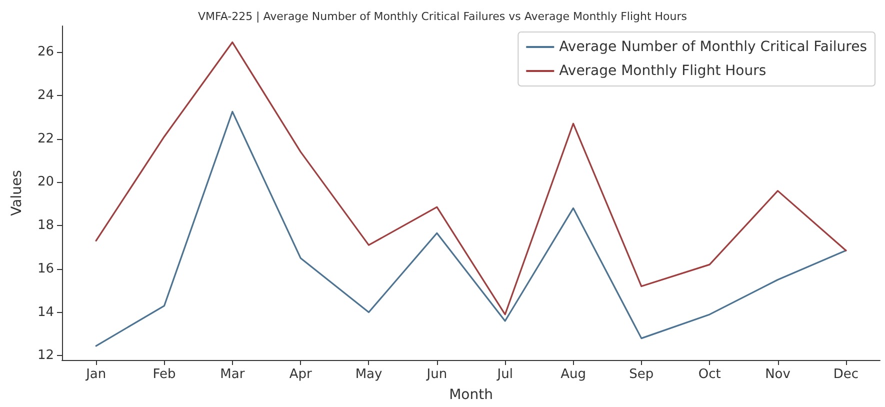 The width and height of the screenshot is (885, 407). Describe the element at coordinates (437, 374) in the screenshot. I see `x-tick-label: Jun` at that location.